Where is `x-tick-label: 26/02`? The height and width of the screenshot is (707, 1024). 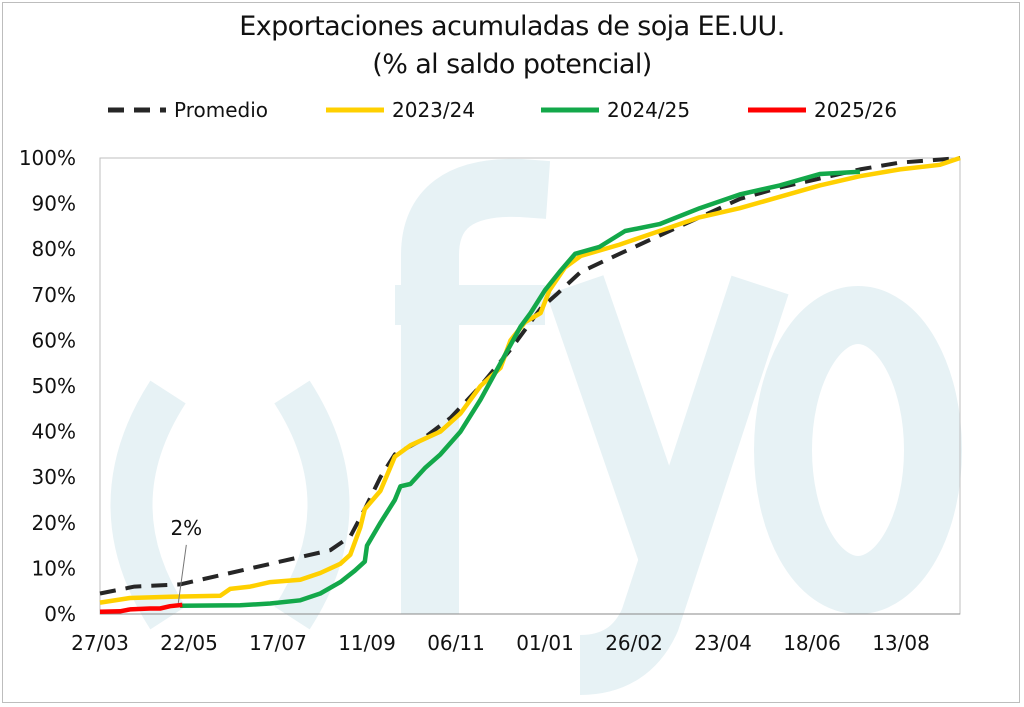 x-tick-label: 26/02 is located at coordinates (634, 643).